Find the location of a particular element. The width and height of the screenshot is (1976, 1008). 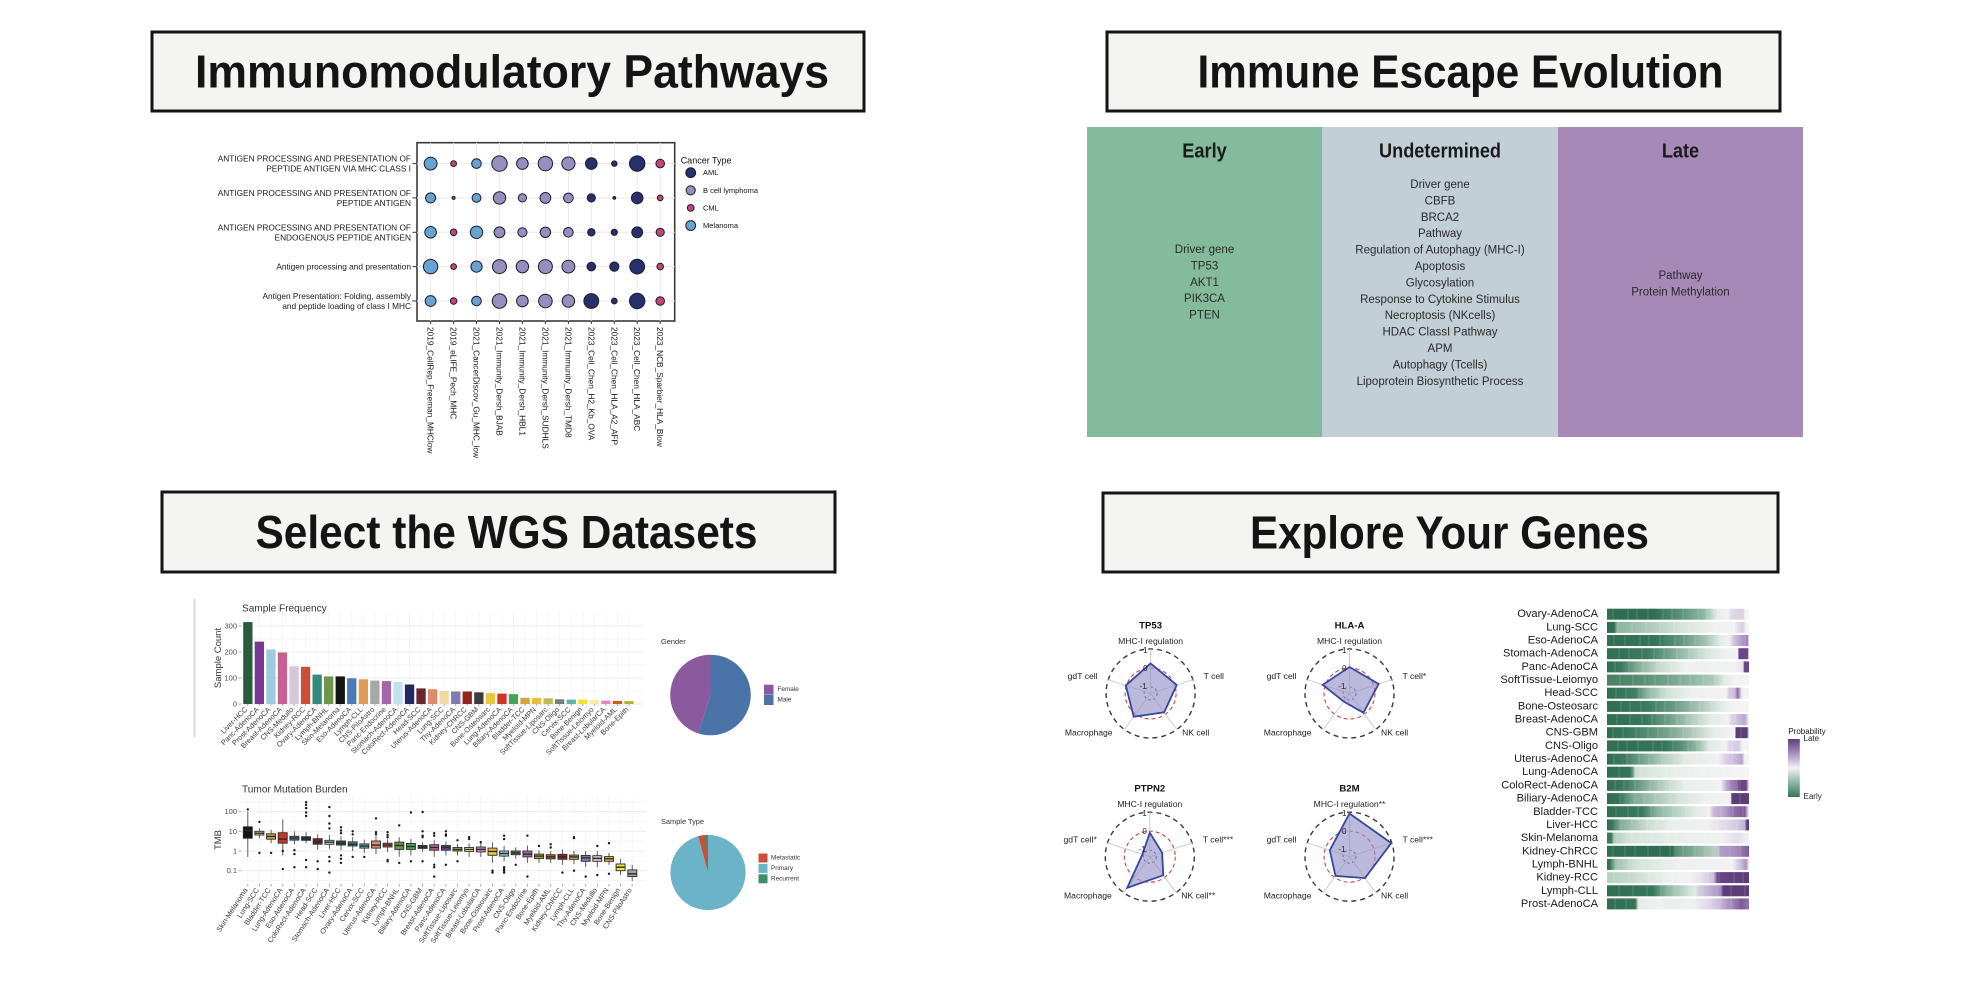

svg-text: HLA-A is located at coordinates (1350, 626).